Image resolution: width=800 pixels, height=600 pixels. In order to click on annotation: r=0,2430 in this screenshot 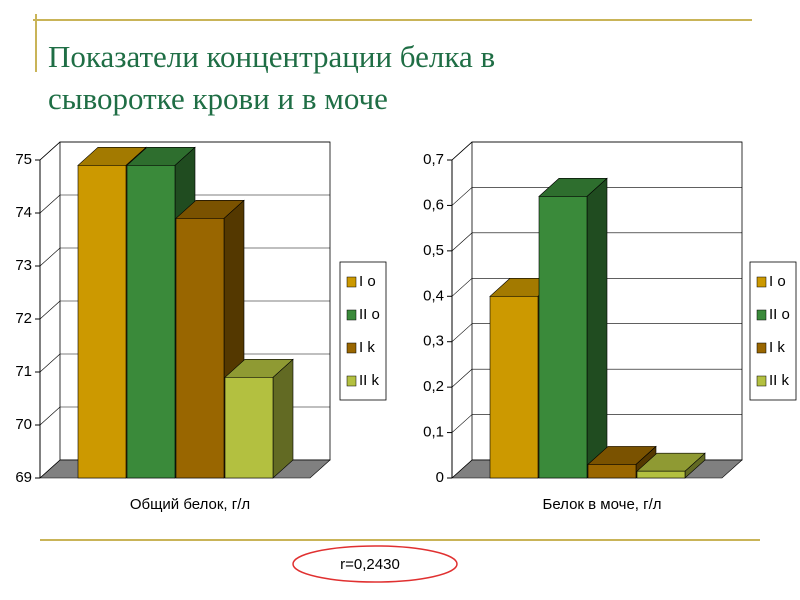, I will do `click(370, 564)`.